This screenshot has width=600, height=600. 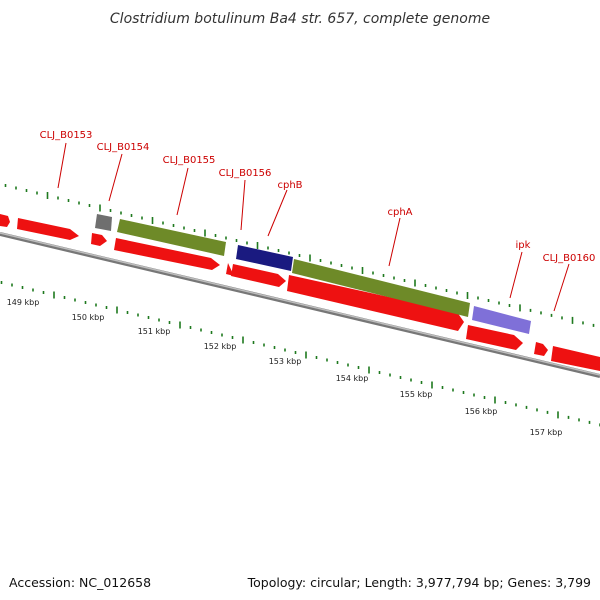 I want to click on gene-label: CLJ_B0153, so click(x=66, y=135).